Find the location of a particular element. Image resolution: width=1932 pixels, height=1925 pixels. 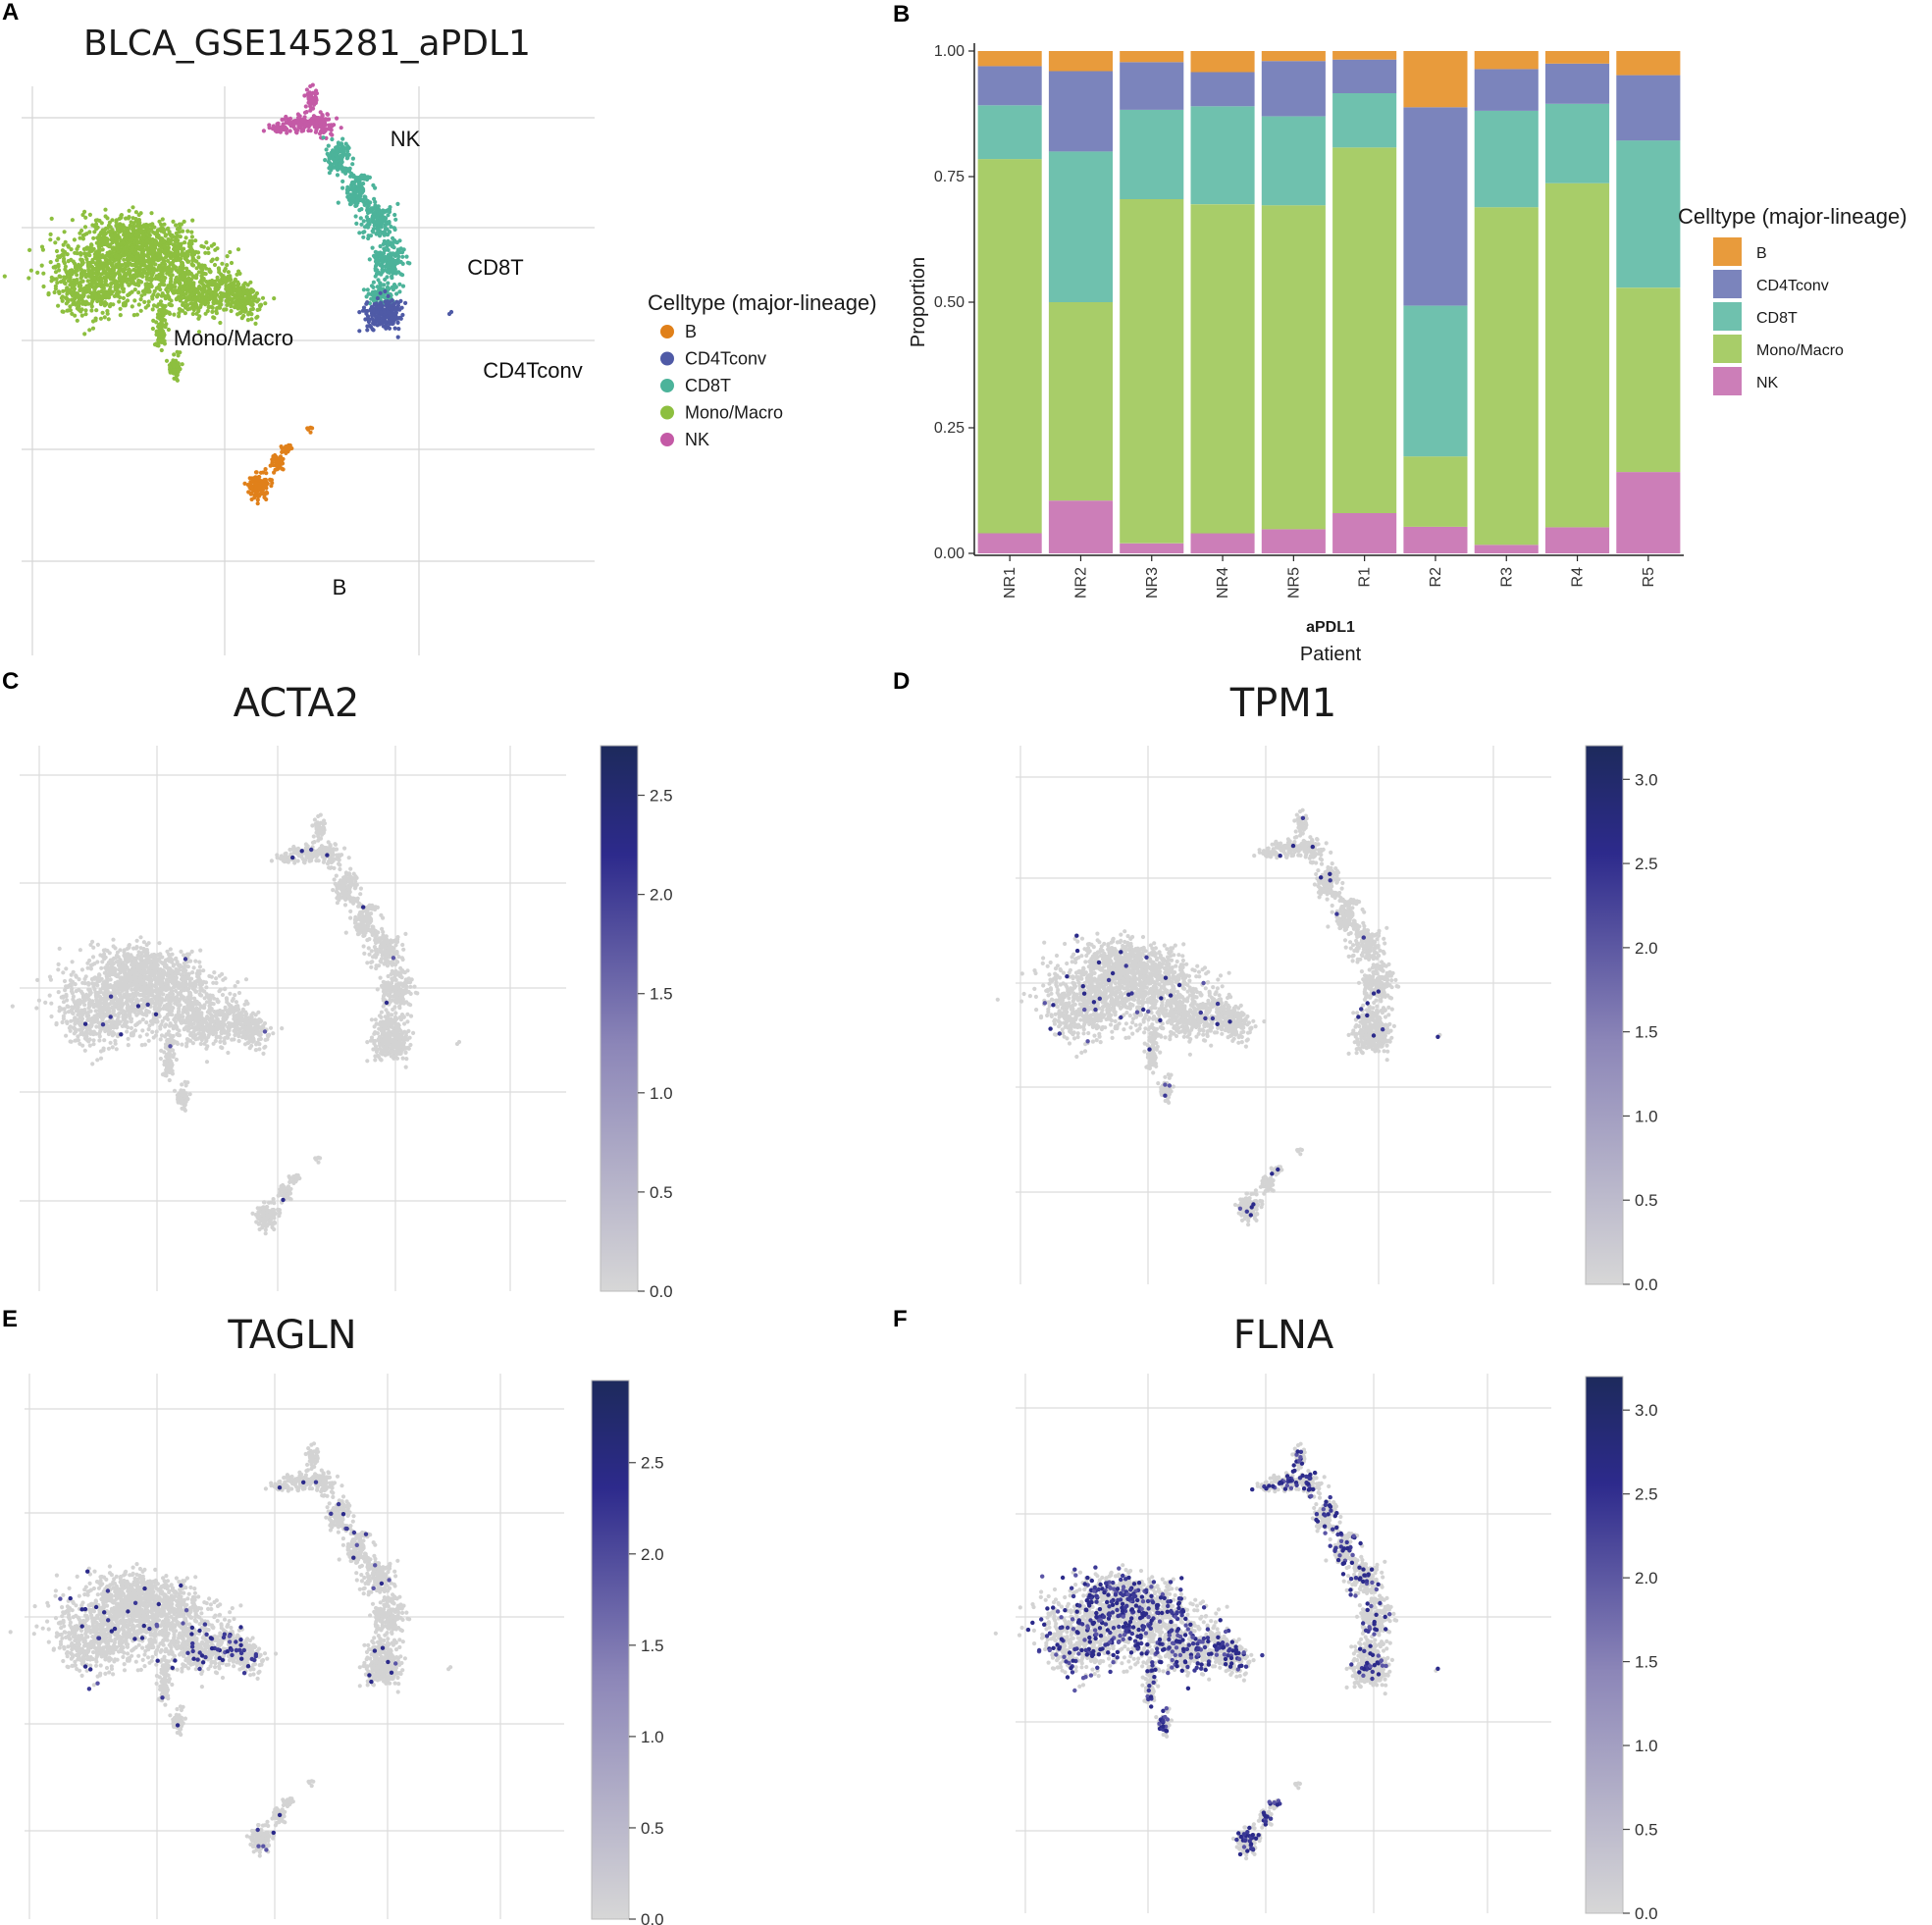

x-axis-label: Patient is located at coordinates (1331, 654).